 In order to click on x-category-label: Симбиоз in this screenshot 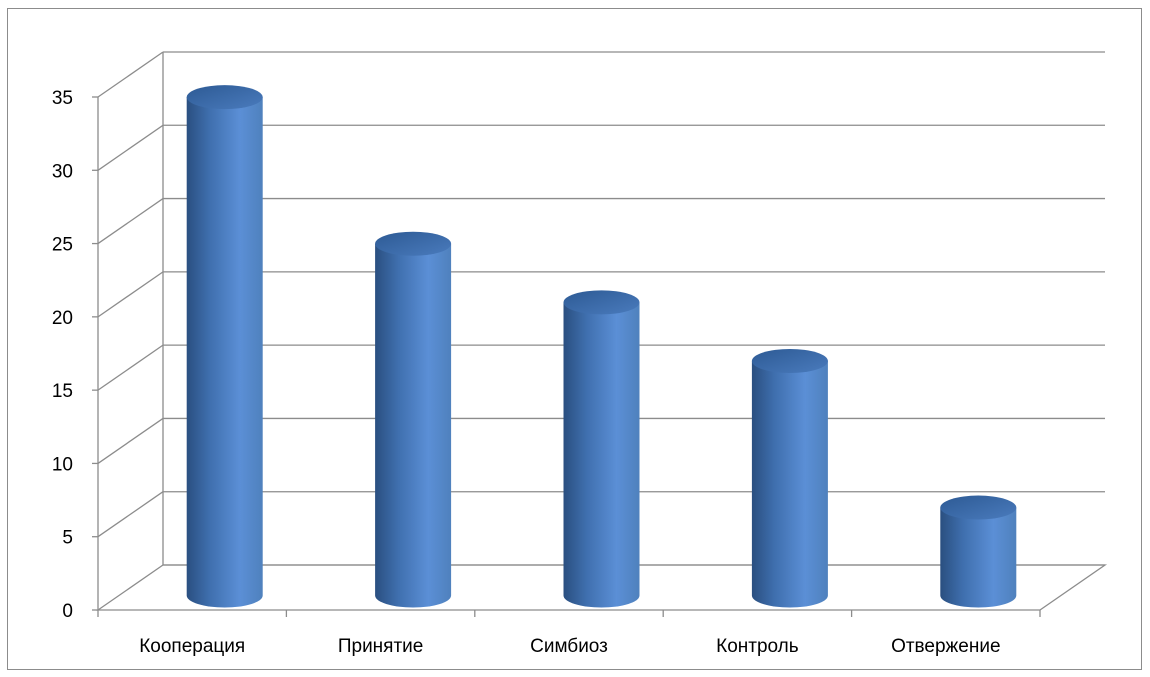, I will do `click(569, 646)`.